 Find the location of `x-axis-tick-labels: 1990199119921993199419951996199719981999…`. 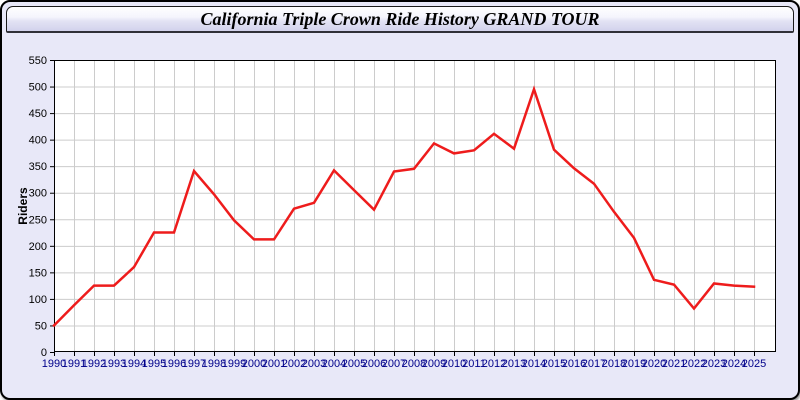

x-axis-tick-labels: 1990199119921993199419951996199719981999… is located at coordinates (404, 364).